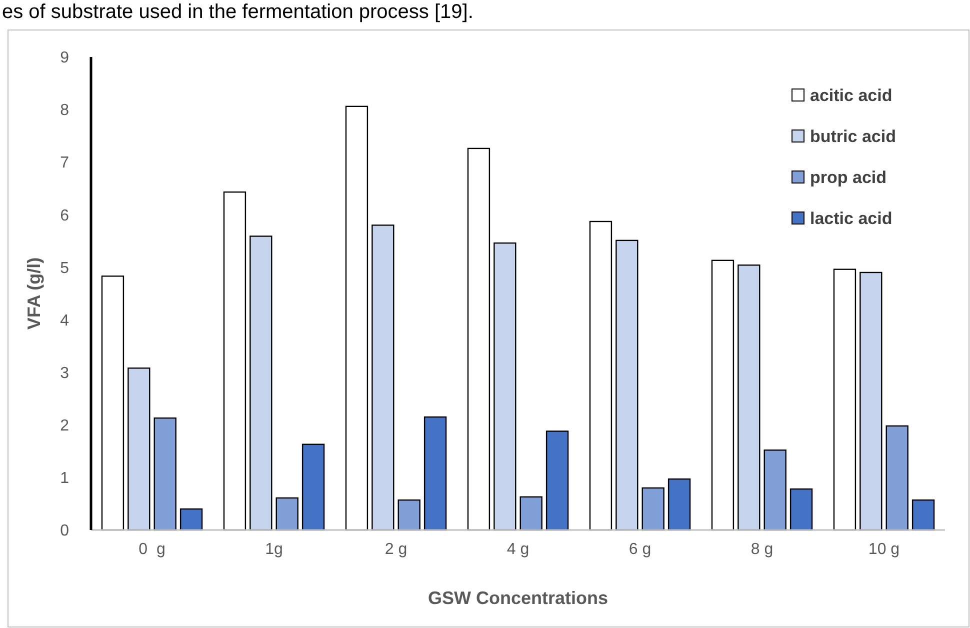  I want to click on x-tick-label: 6 g, so click(640, 549).